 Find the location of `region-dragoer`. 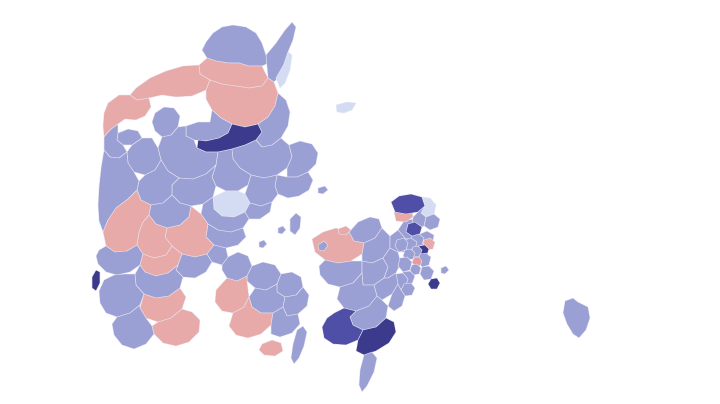

region-dragoer is located at coordinates (434, 283).